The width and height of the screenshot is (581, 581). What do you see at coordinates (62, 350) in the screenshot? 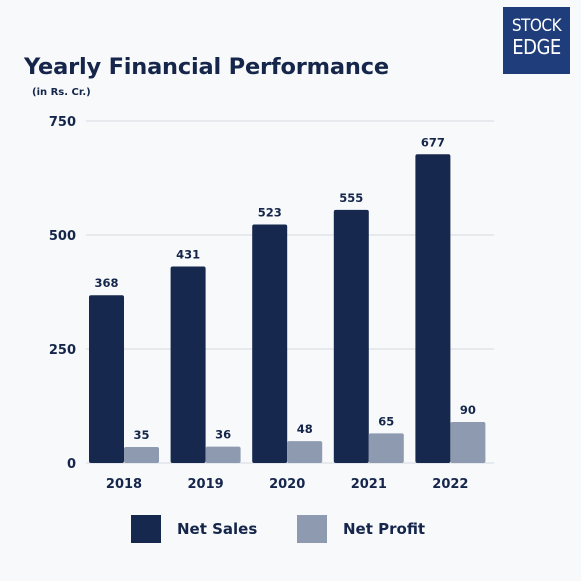
I see `y-tick-label: 250` at bounding box center [62, 350].